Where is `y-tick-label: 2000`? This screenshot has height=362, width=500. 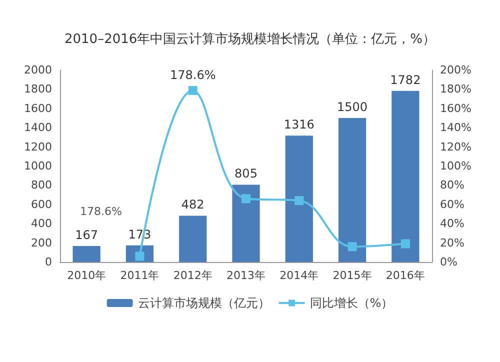 y-tick-label: 2000 is located at coordinates (38, 70).